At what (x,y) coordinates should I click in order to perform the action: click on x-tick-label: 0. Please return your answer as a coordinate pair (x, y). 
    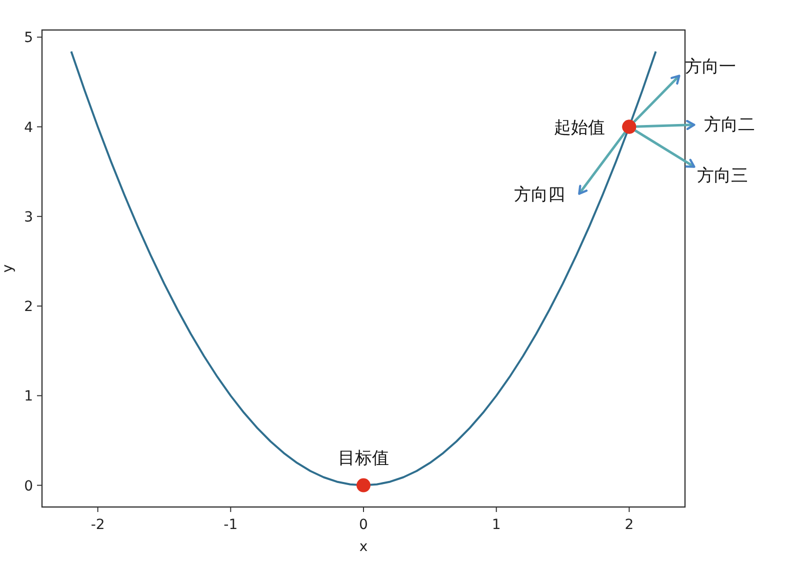
    Looking at the image, I should click on (363, 525).